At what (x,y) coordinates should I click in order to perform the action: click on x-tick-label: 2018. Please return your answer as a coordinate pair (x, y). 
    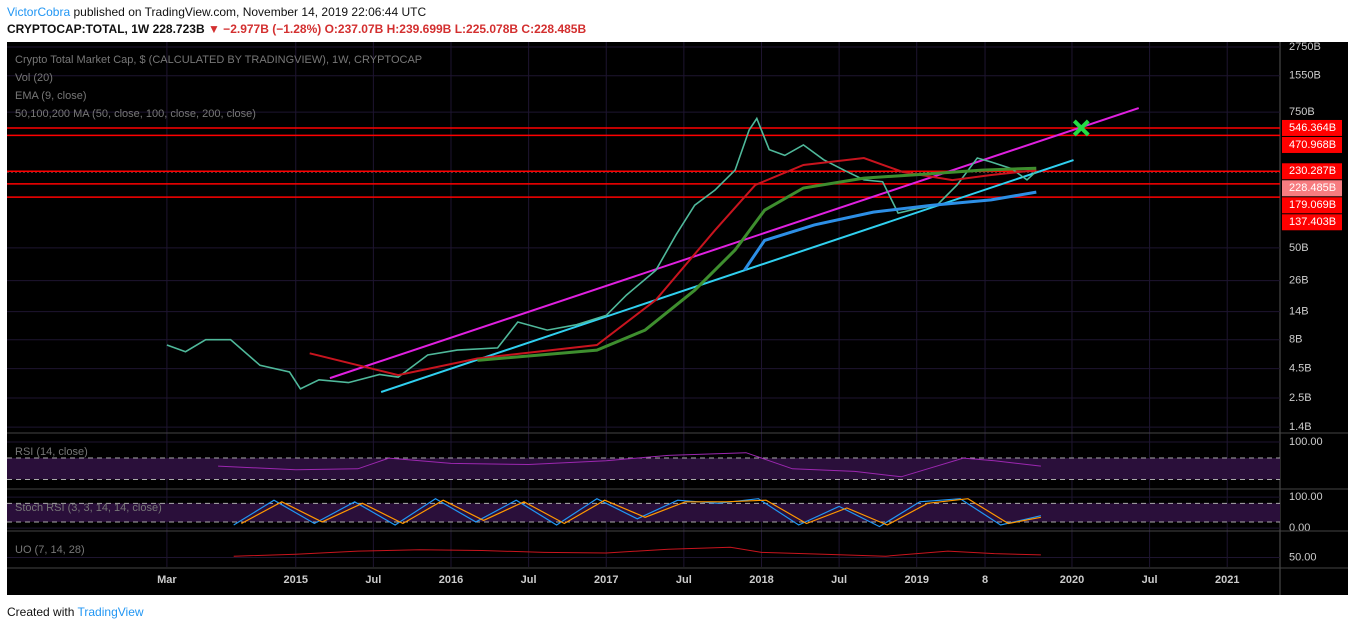
    Looking at the image, I should click on (761, 580).